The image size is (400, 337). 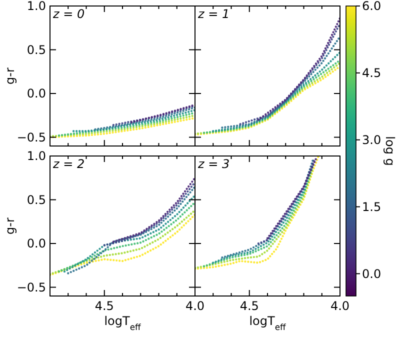 What do you see at coordinates (372, 7) in the screenshot?
I see `color-bar-label: 6.0` at bounding box center [372, 7].